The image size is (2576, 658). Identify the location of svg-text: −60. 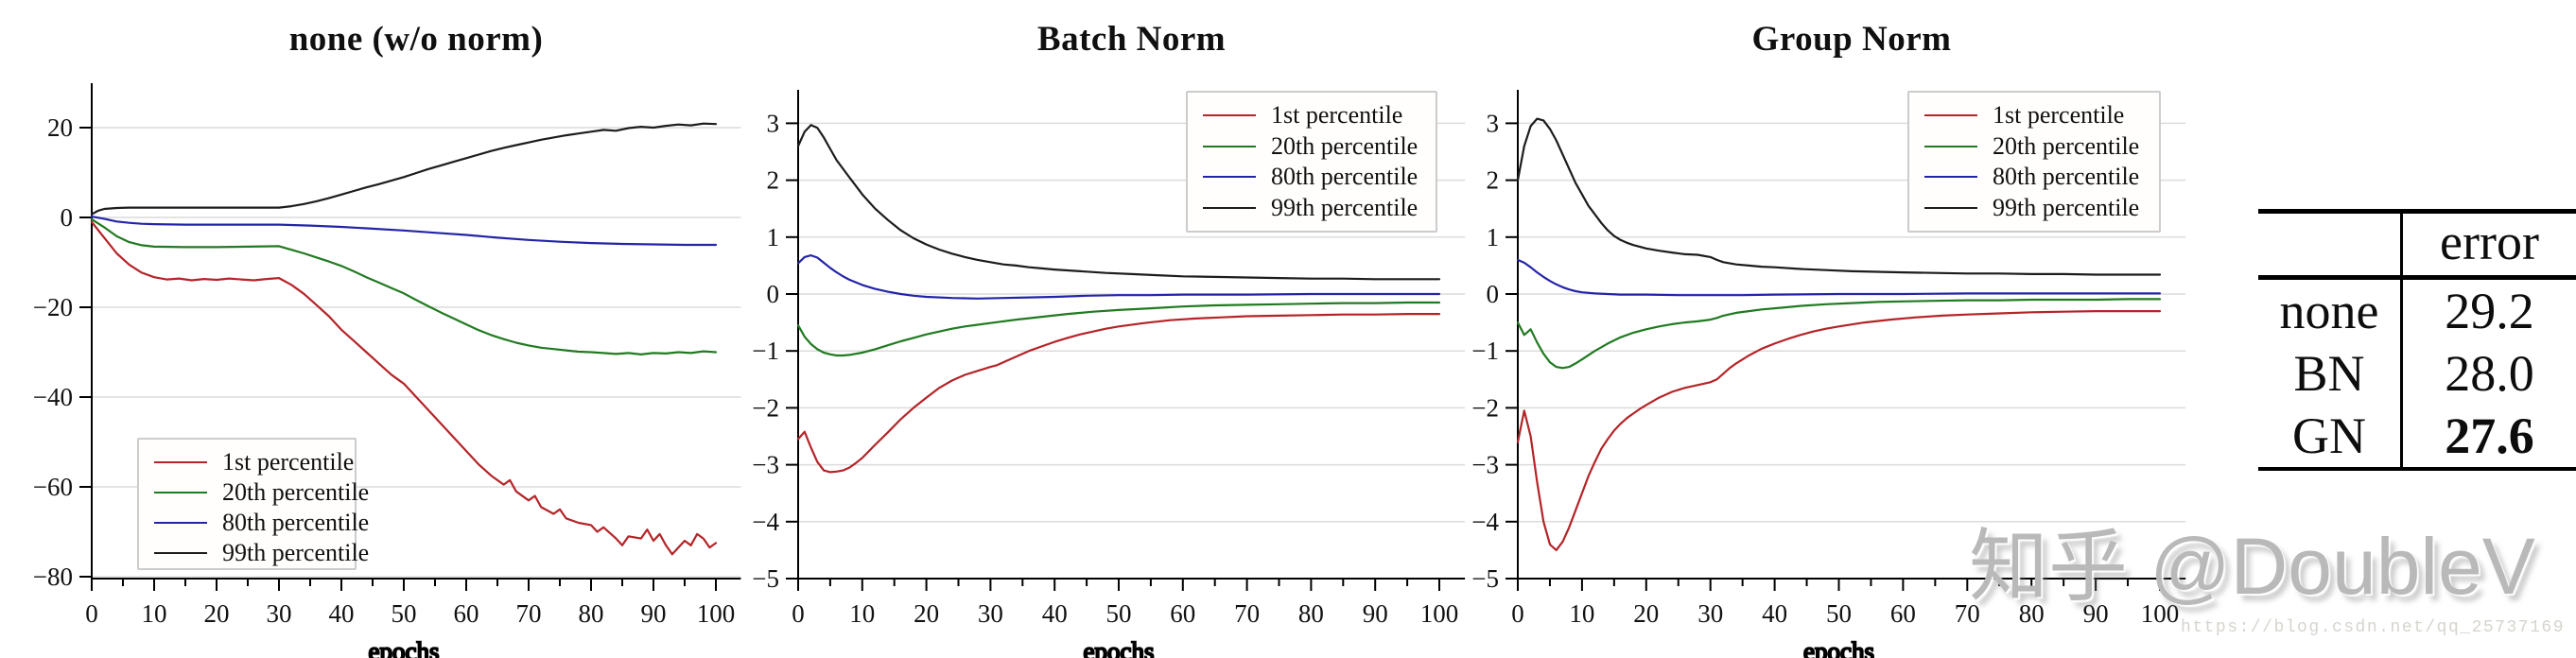
(53, 487).